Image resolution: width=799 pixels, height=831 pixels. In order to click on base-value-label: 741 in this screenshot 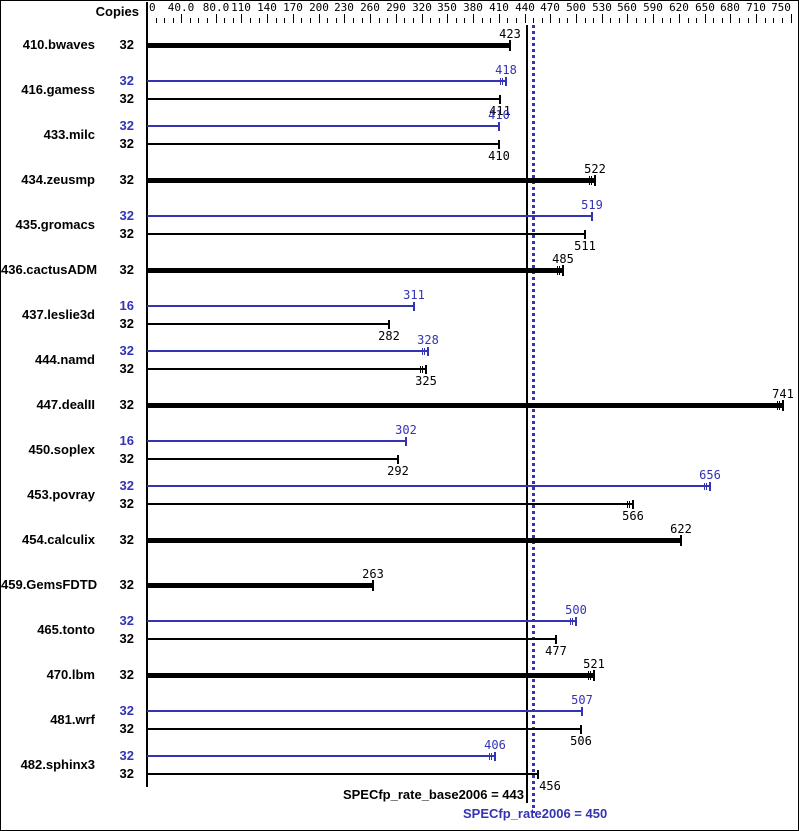, I will do `click(783, 394)`.